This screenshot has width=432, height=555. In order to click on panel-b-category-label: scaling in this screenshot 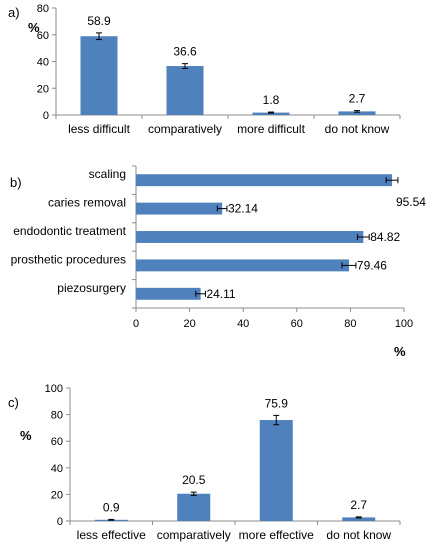, I will do `click(107, 174)`.